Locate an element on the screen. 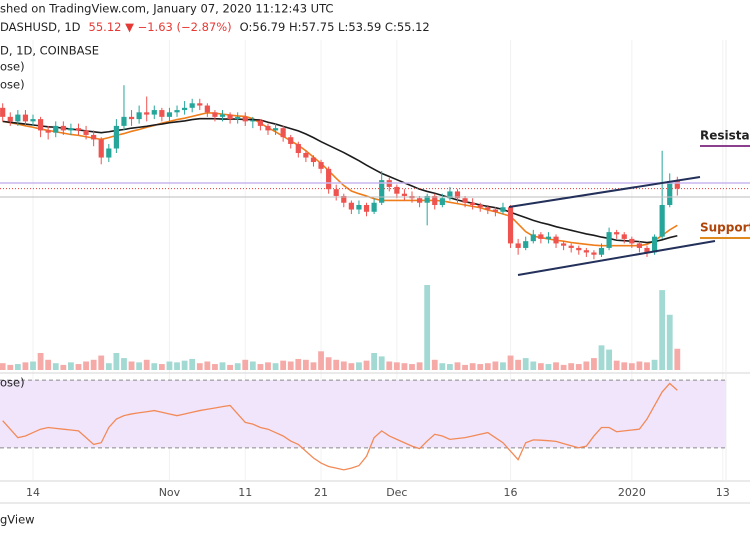 The width and height of the screenshot is (750, 536). symbol: DASHUSD, 1D is located at coordinates (40, 27).